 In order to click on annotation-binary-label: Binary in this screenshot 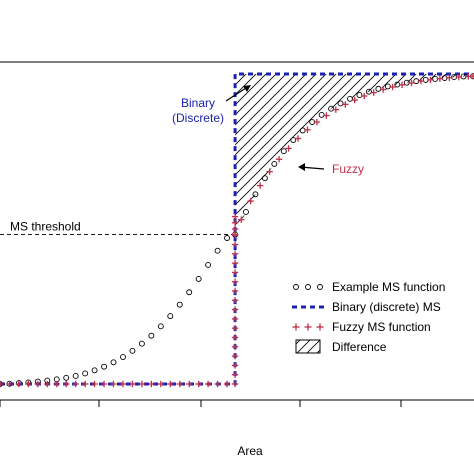, I will do `click(198, 103)`.